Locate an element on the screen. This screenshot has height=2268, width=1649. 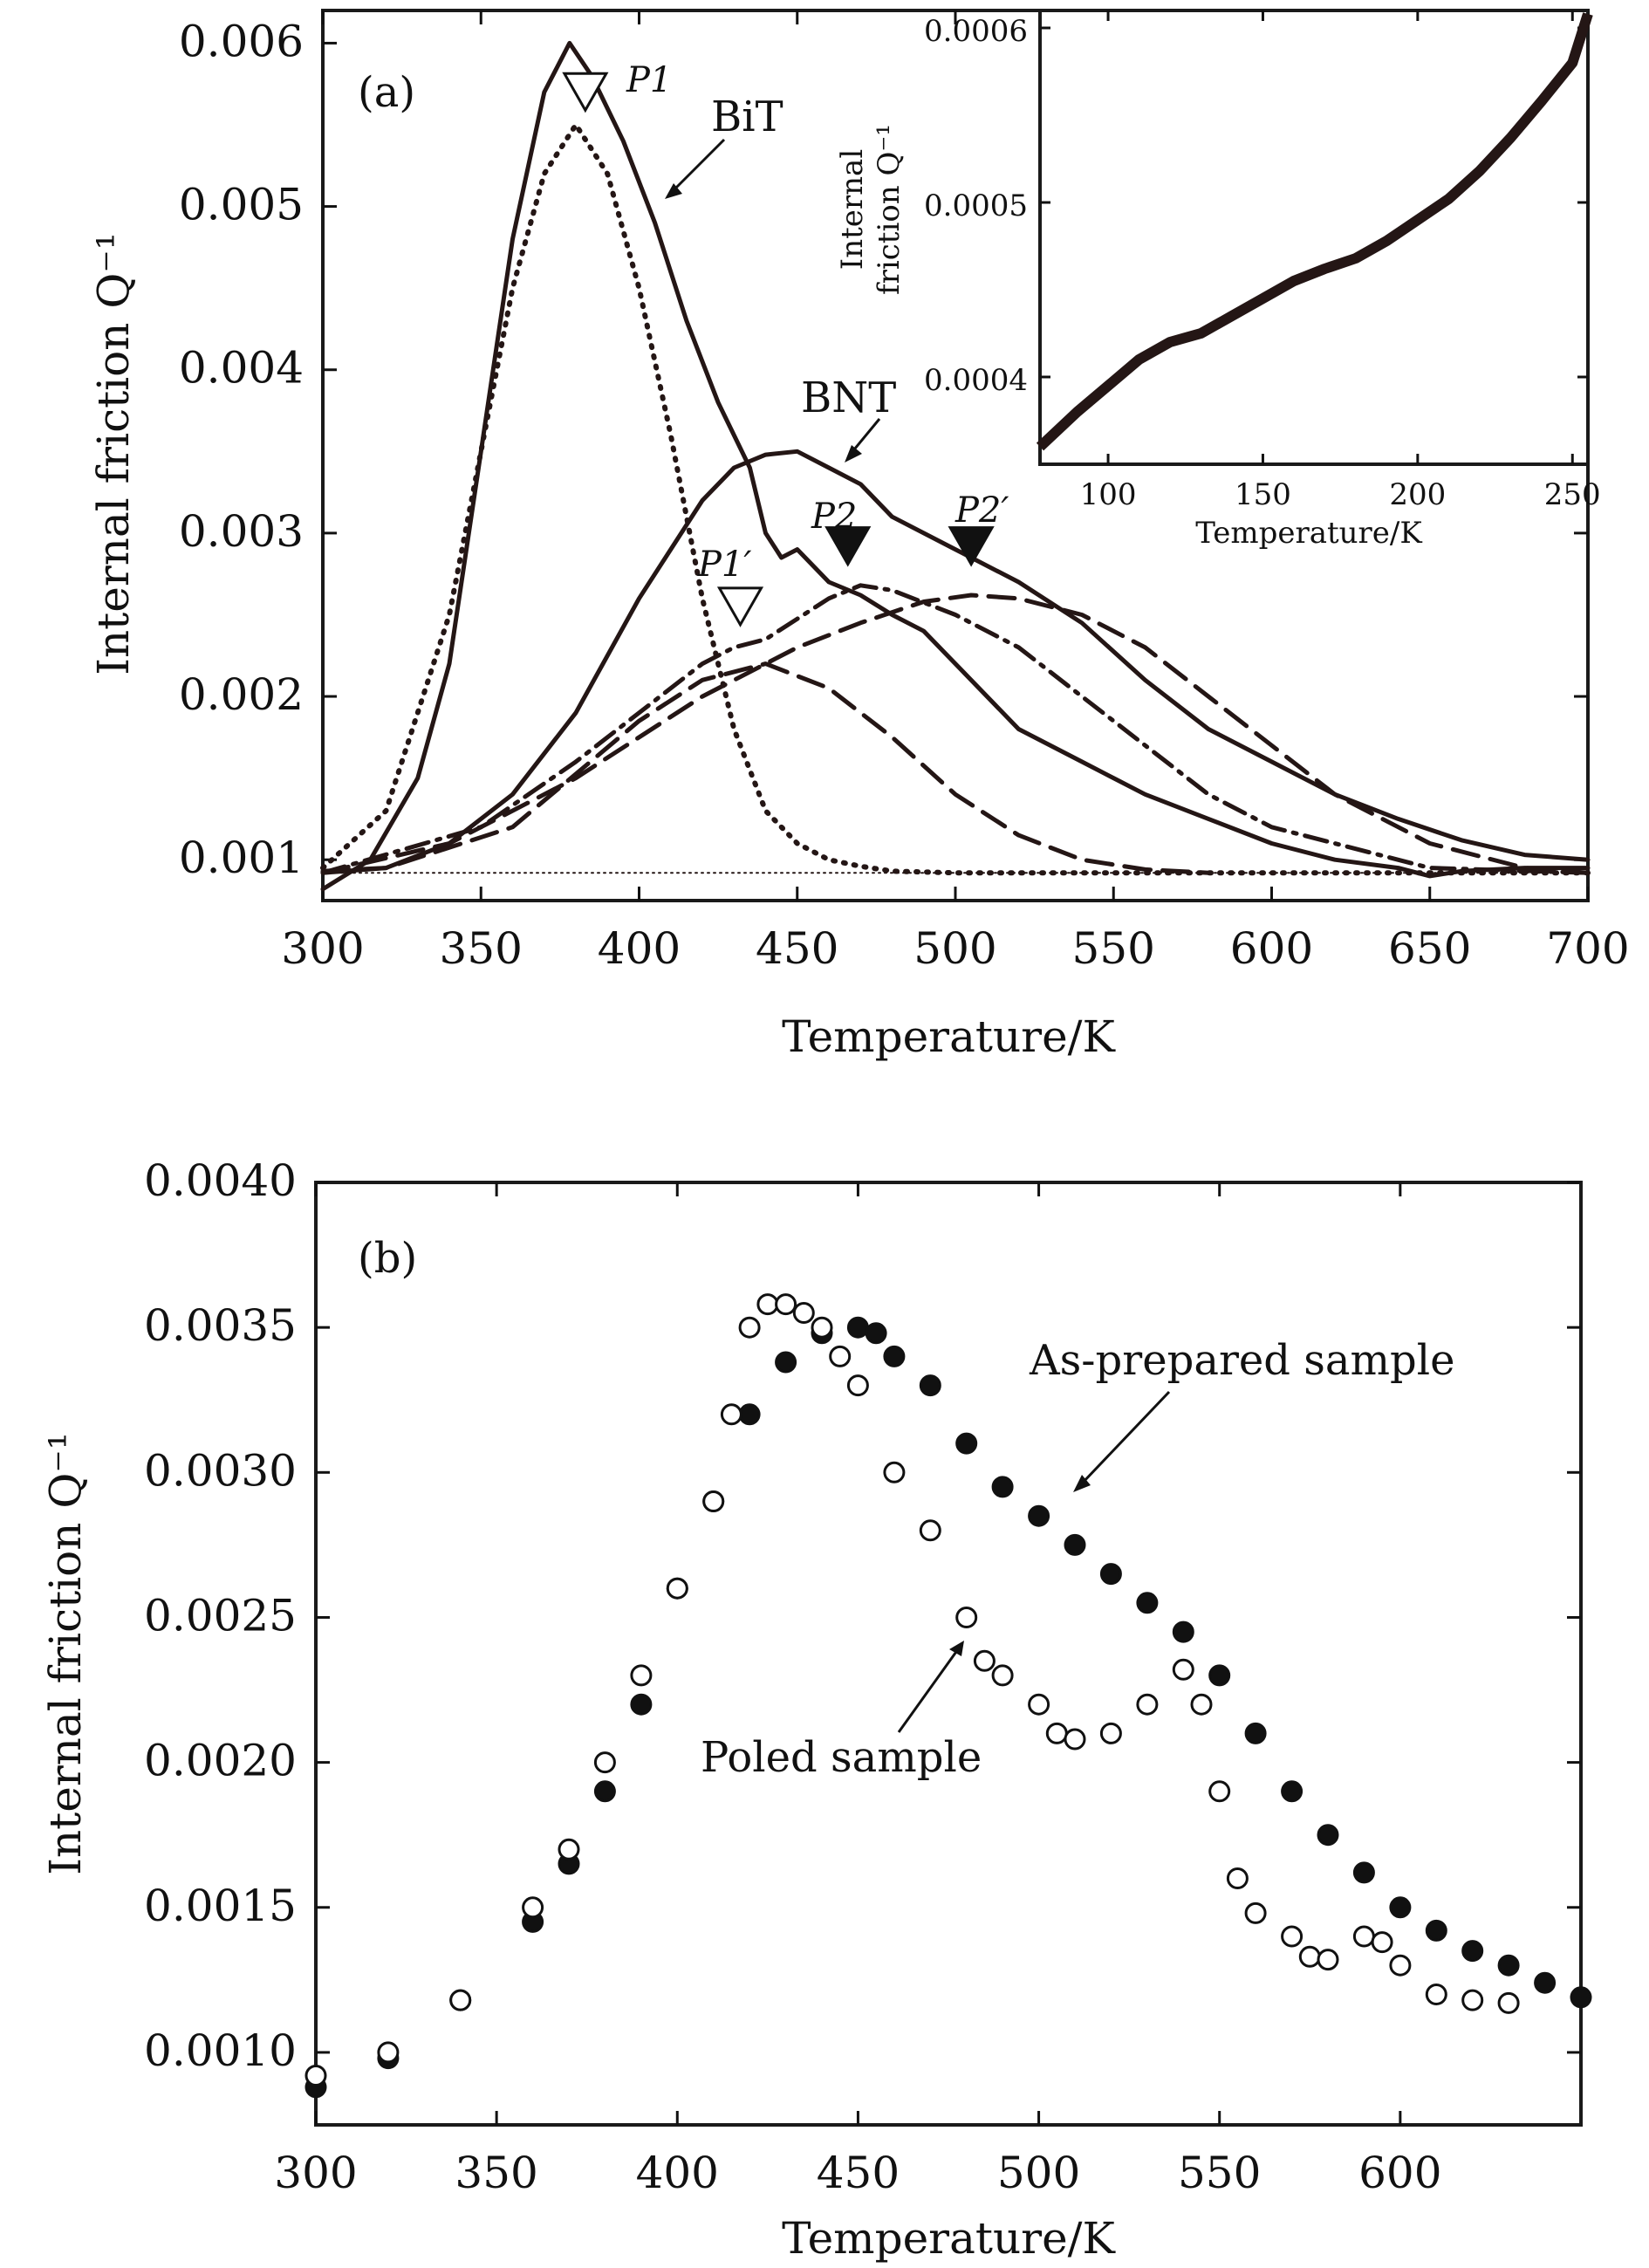
annotation-poled: Poled sample is located at coordinates (841, 1757).